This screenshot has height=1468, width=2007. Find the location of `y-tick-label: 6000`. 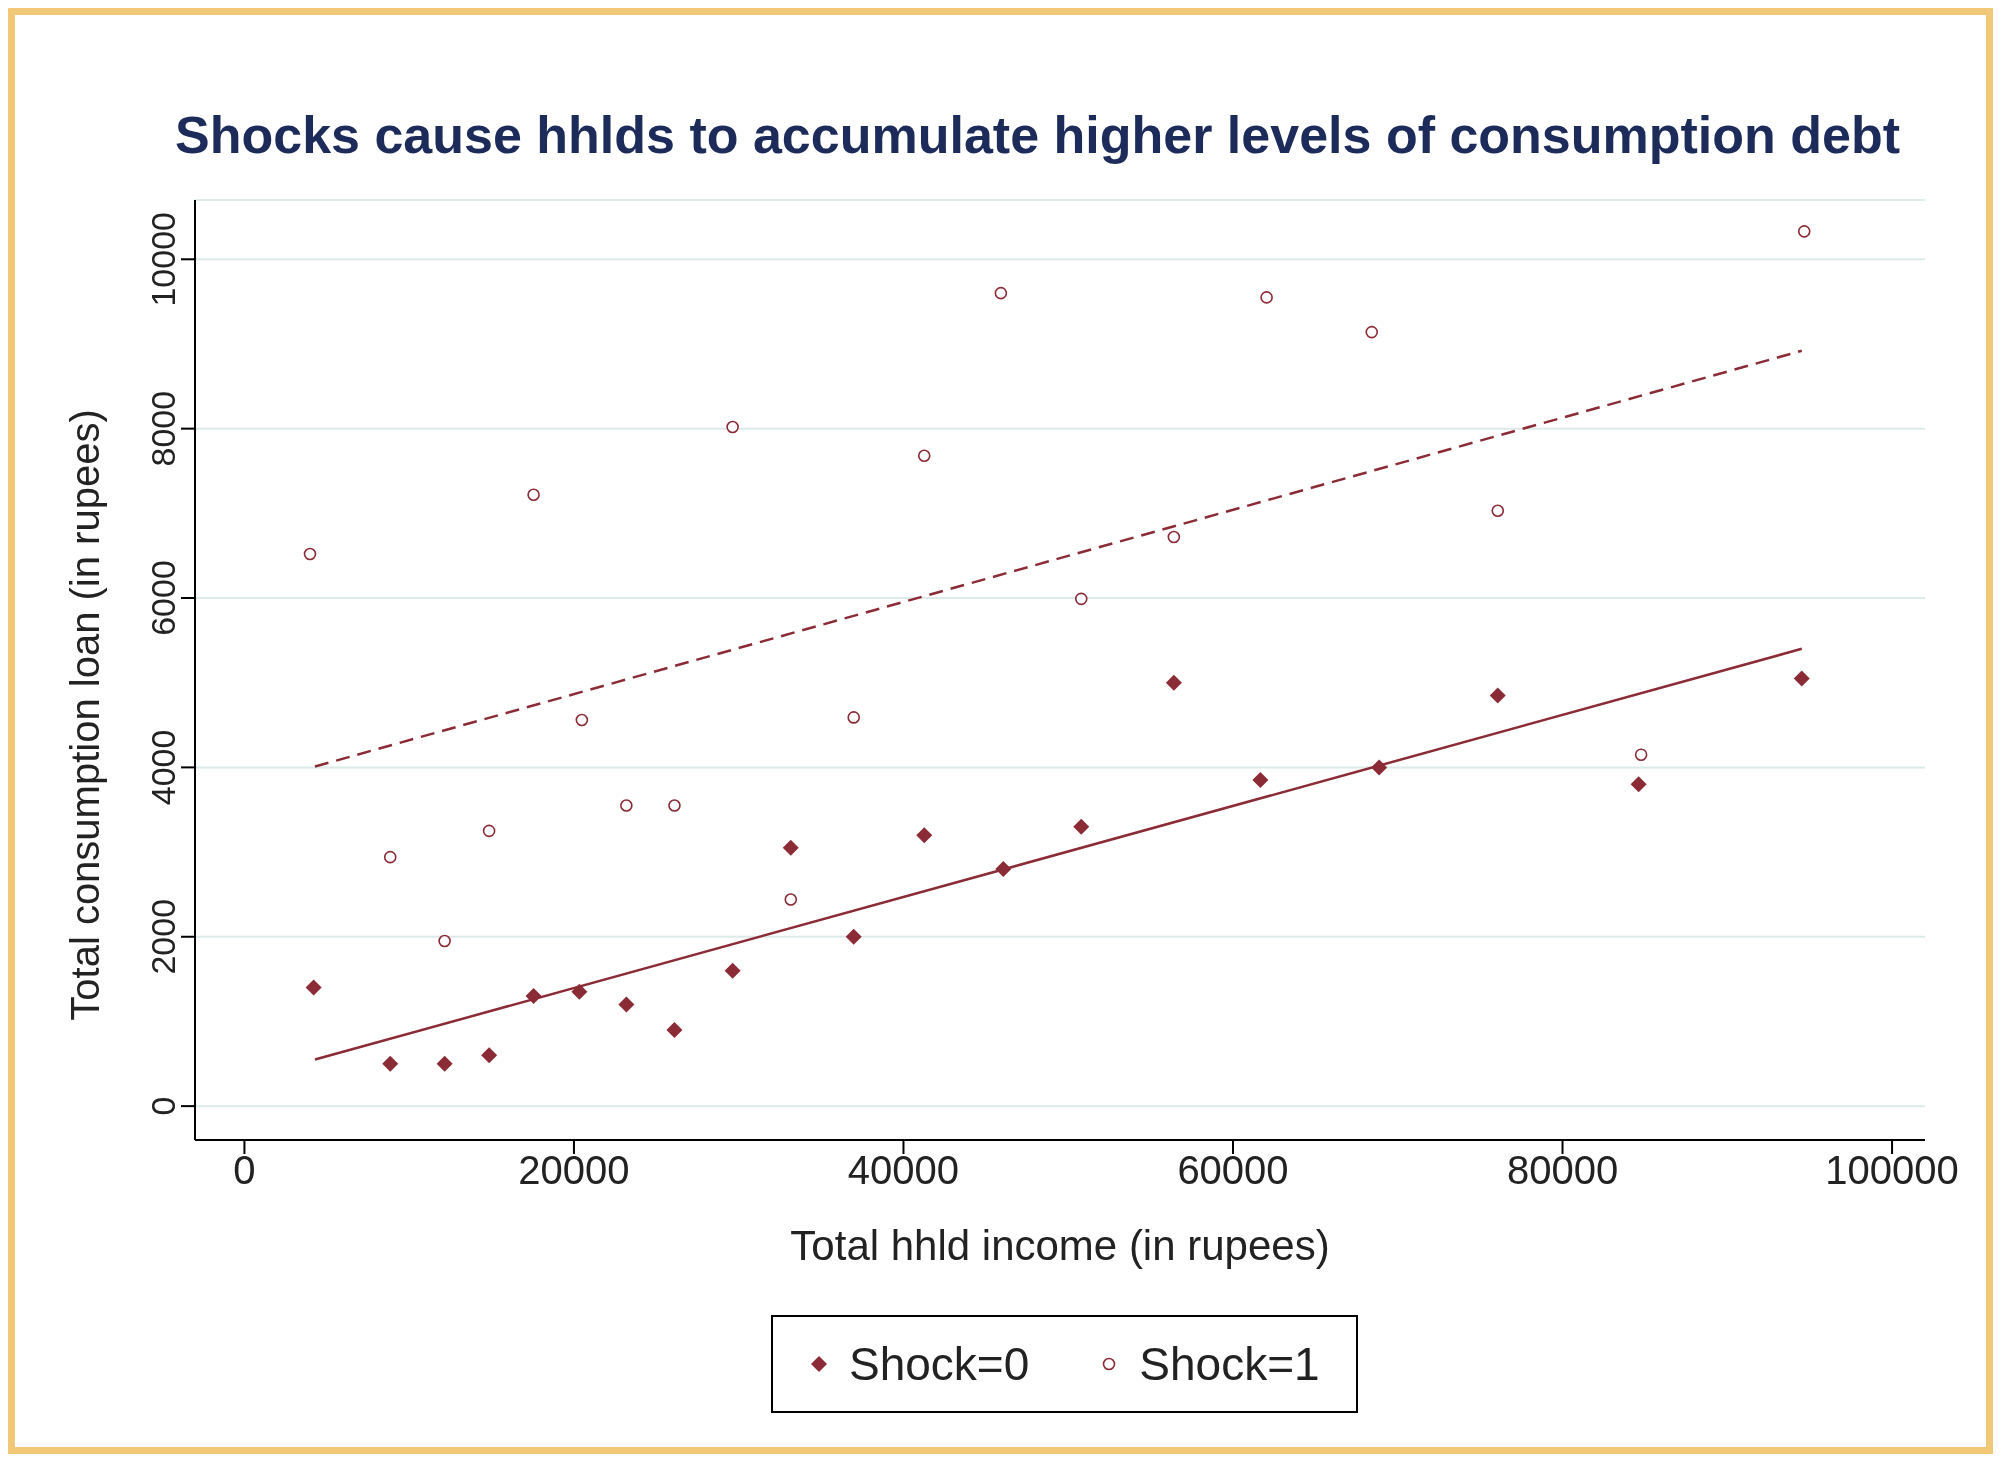

y-tick-label: 6000 is located at coordinates (163, 598).